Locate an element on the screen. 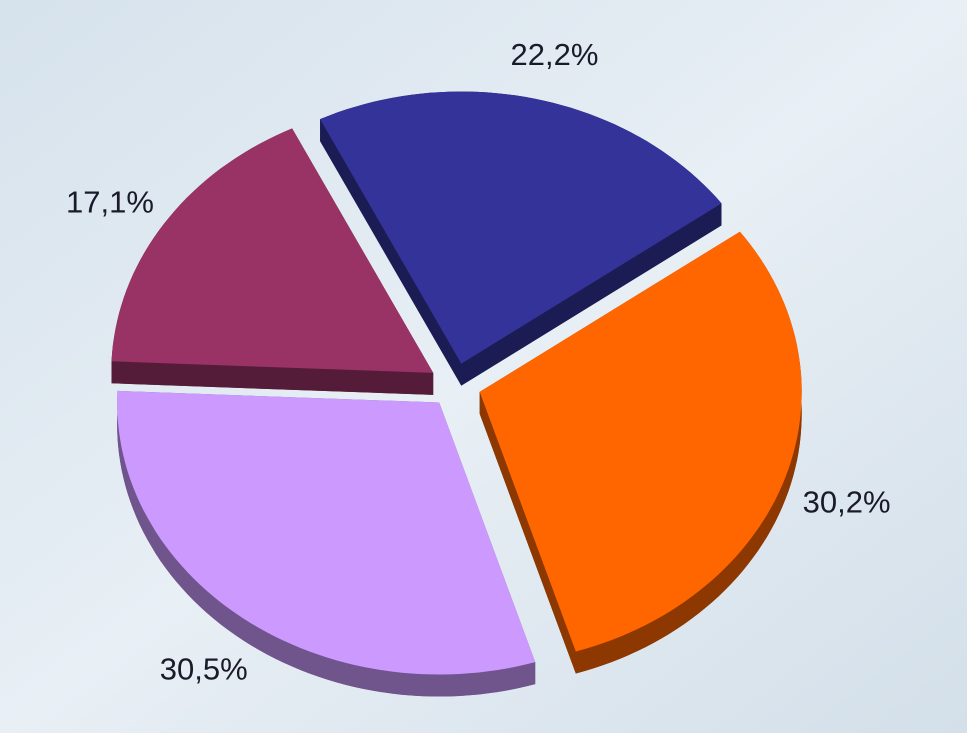 Image resolution: width=967 pixels, height=733 pixels. data-label: 17,1% is located at coordinates (110, 201).